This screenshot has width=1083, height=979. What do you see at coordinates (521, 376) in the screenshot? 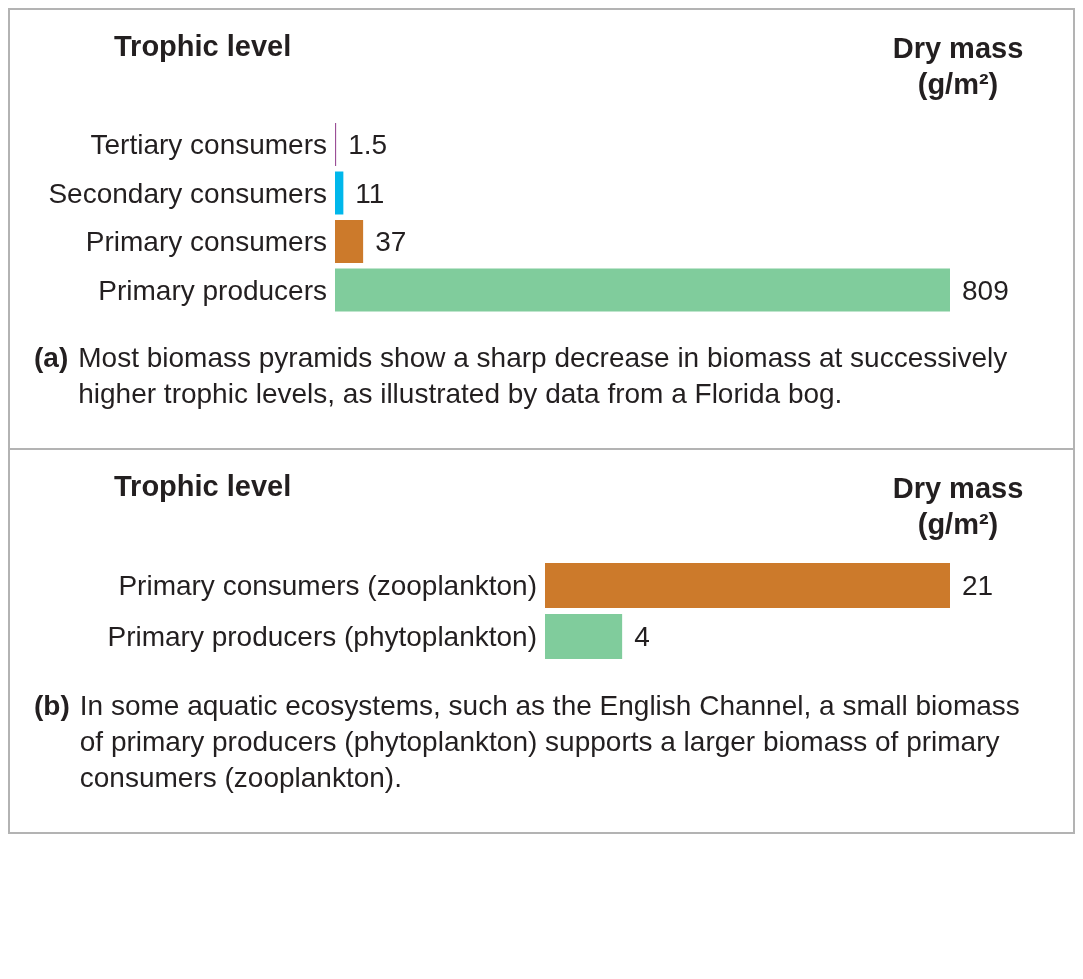
I see `text: (a) Most biomass pyramids show a sharp decrease in biomass at successively higher trophic levels, as illustrated by data from a Florida bog.` at bounding box center [521, 376].